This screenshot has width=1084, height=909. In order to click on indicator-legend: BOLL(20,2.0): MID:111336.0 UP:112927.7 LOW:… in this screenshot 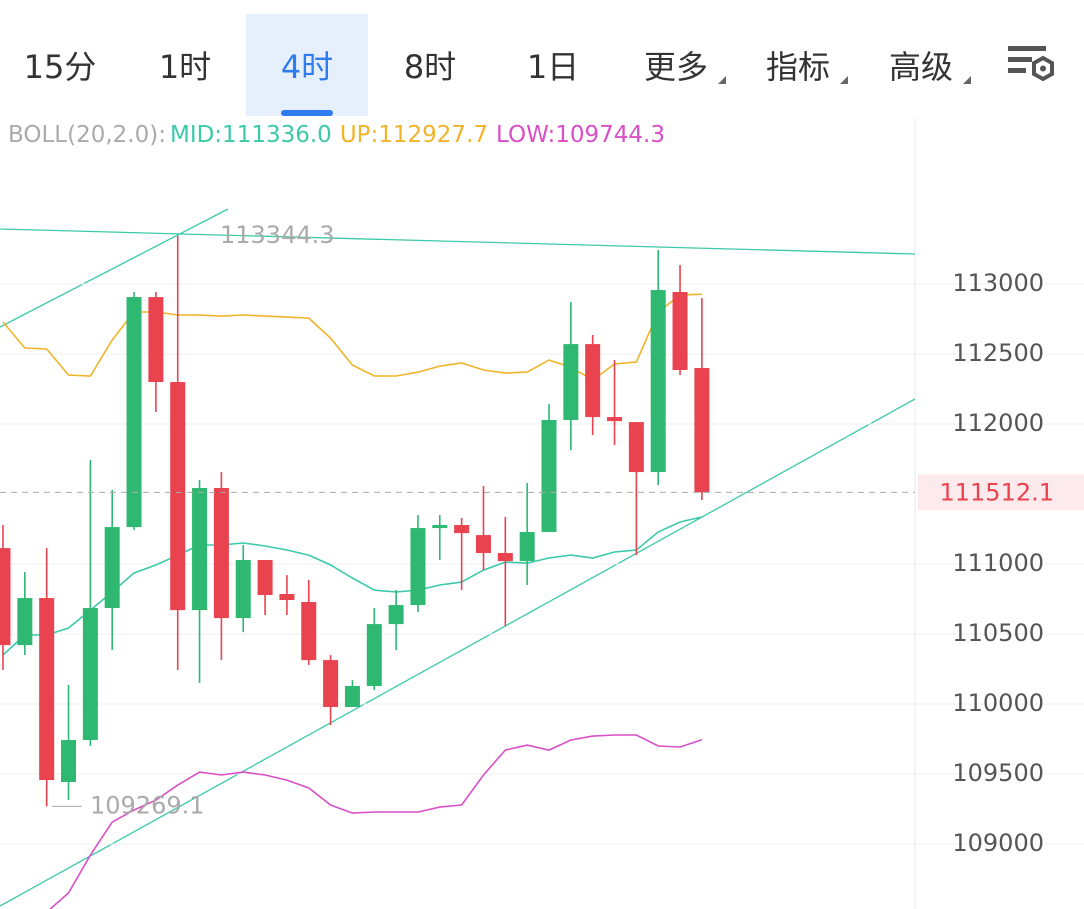, I will do `click(336, 135)`.